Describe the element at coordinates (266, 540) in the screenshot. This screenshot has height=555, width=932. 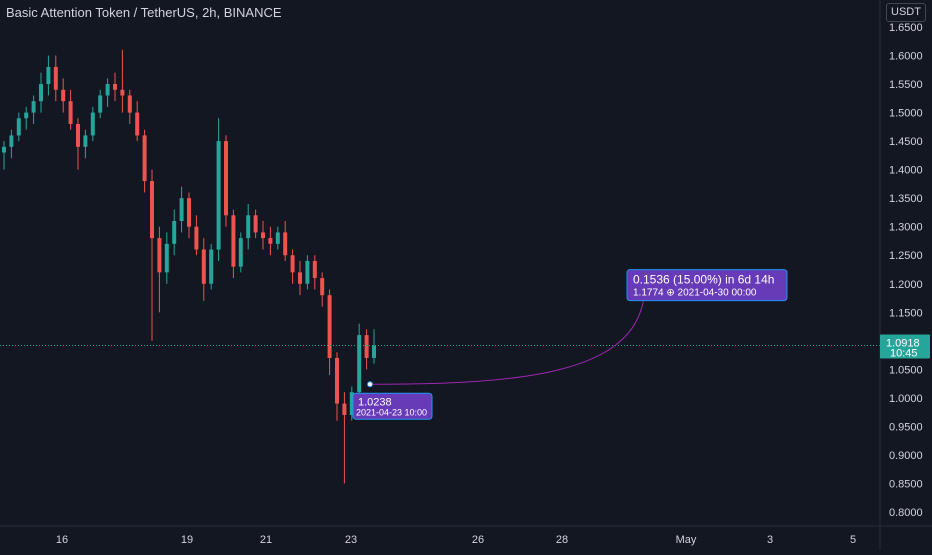
I see `x-tick-label: 21` at that location.